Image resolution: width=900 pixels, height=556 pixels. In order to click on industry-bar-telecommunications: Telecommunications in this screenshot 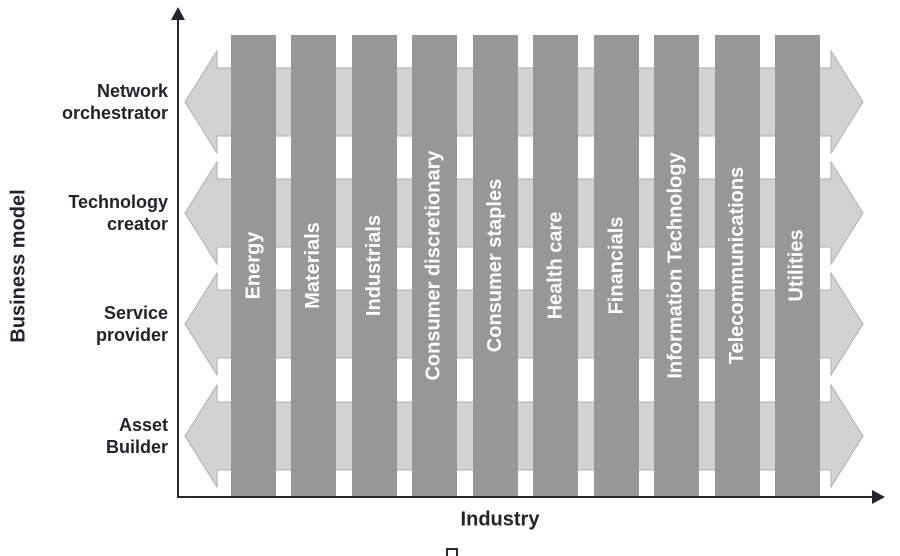, I will do `click(737, 265)`.